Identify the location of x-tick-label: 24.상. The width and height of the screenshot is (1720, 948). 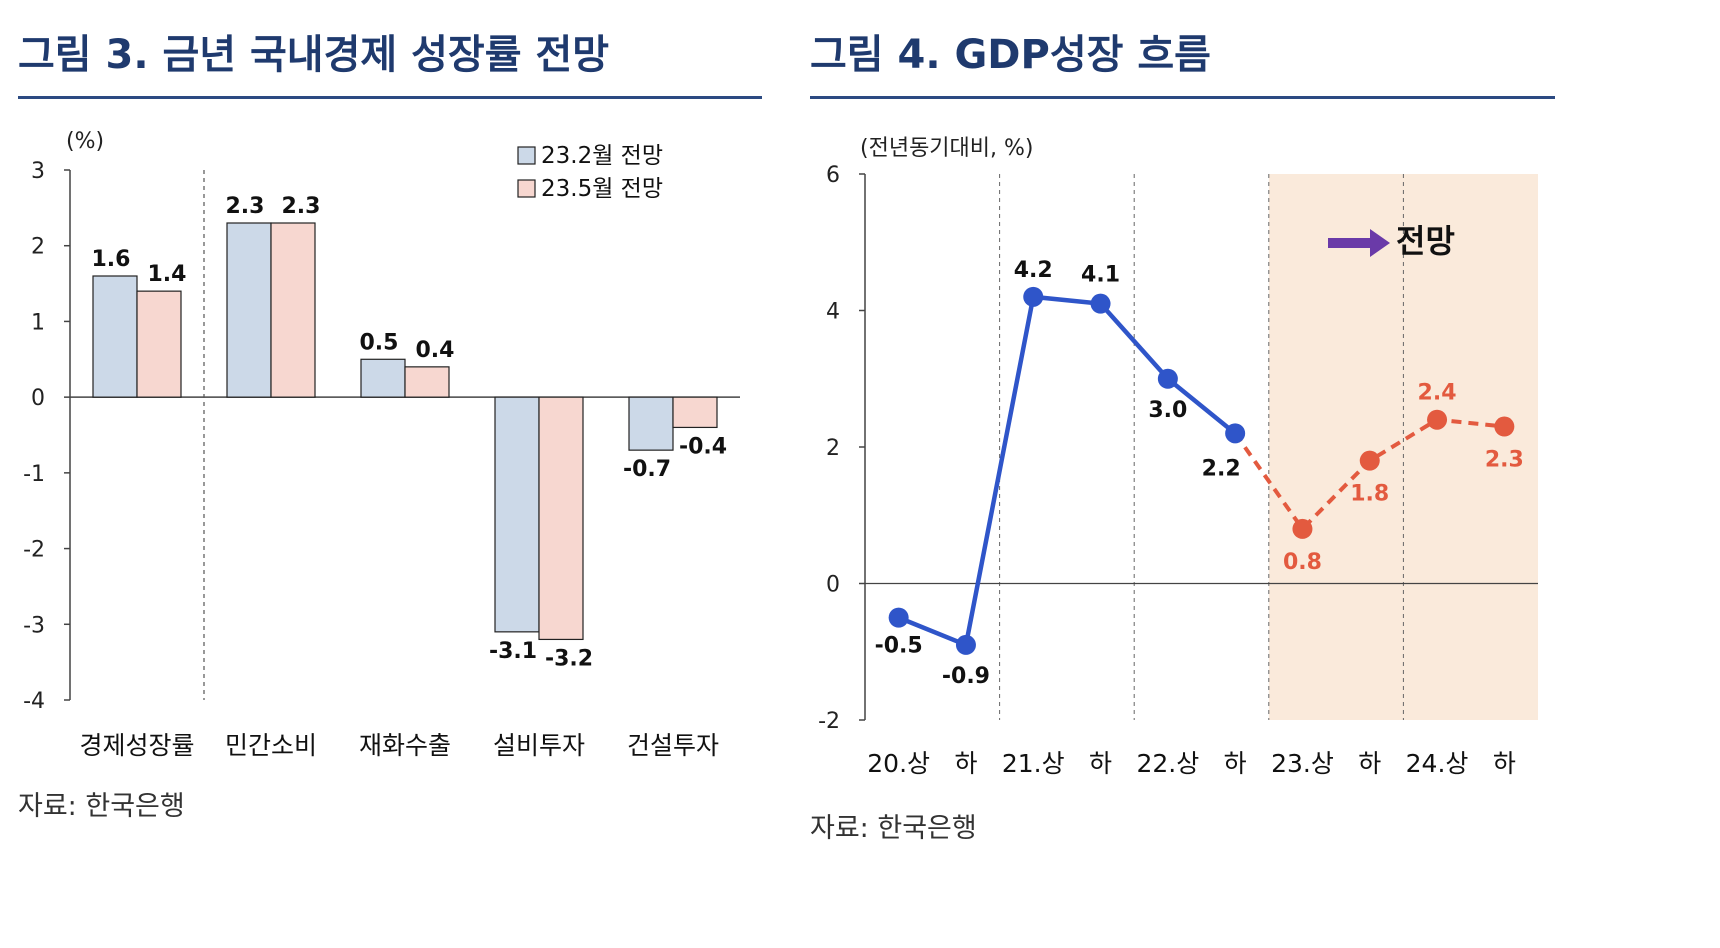
(1437, 763).